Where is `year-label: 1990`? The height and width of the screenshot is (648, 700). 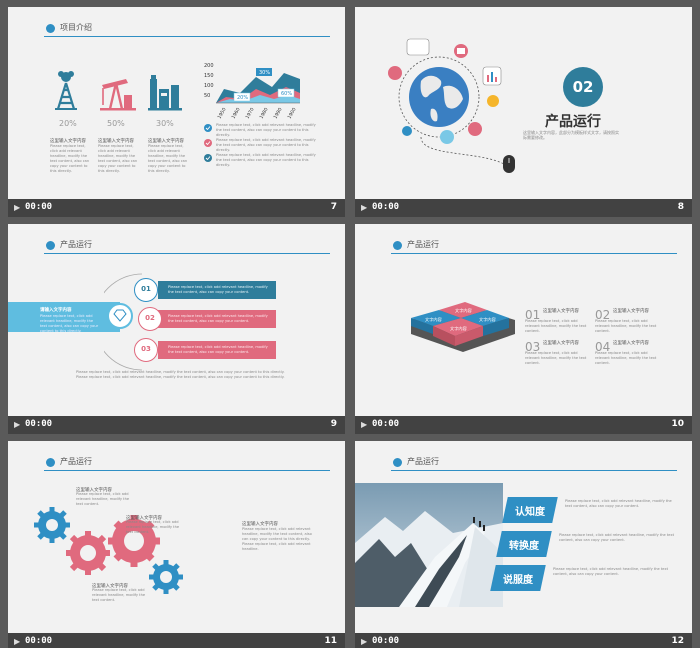 year-label: 1990 is located at coordinates (278, 113).